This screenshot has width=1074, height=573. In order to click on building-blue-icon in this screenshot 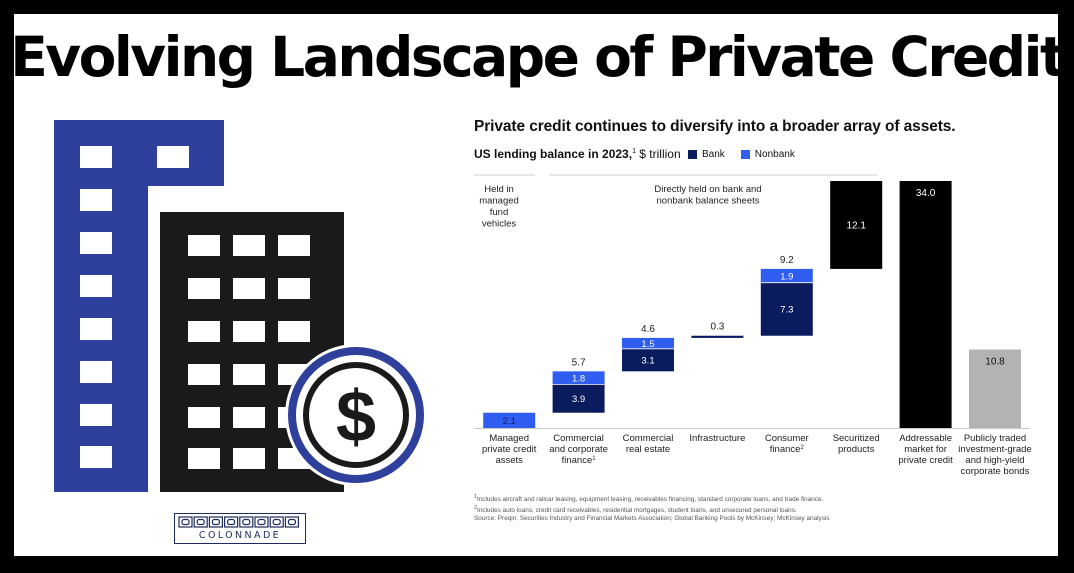, I will do `click(139, 306)`.